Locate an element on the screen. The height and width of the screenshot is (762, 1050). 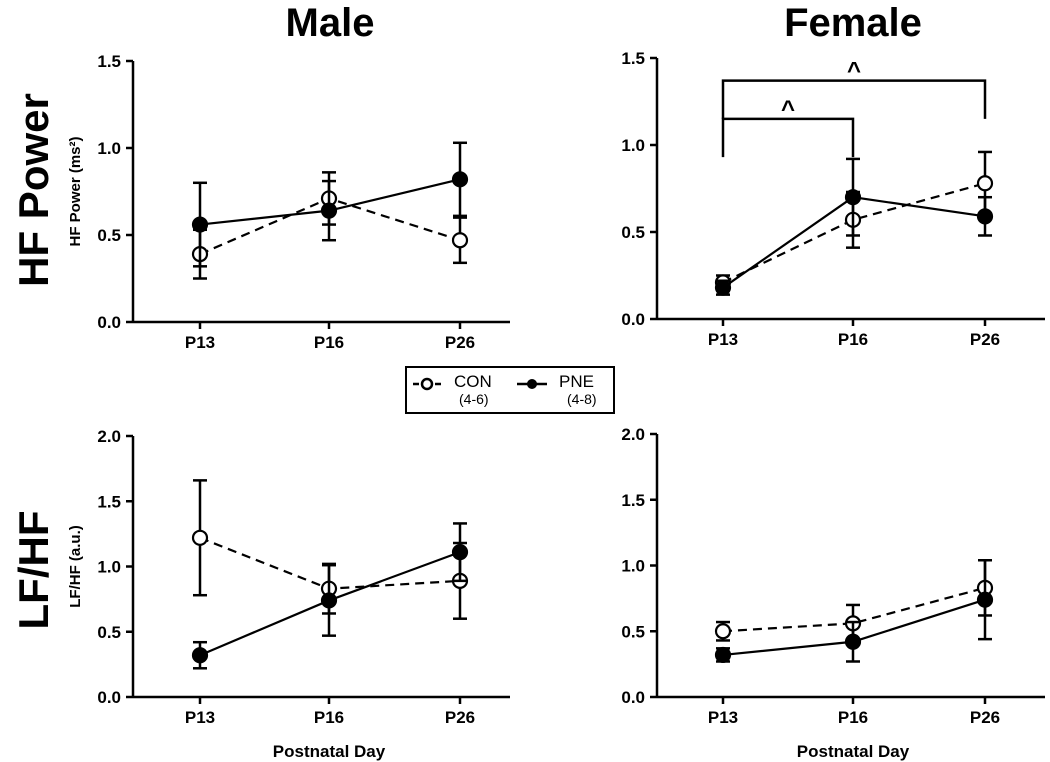
panel1-y-tick-label: 0.5 is located at coordinates (109, 235).